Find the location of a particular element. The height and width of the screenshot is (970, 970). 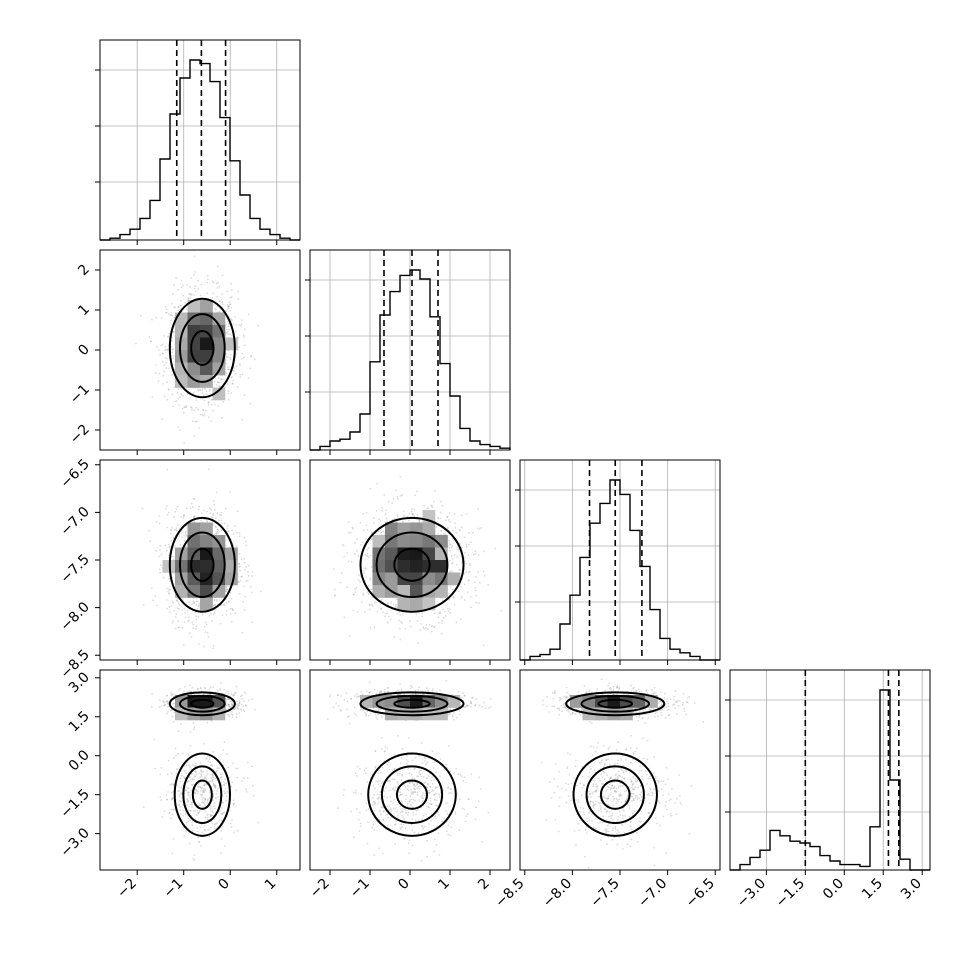

y-tick-label: −2 is located at coordinates (80, 435).